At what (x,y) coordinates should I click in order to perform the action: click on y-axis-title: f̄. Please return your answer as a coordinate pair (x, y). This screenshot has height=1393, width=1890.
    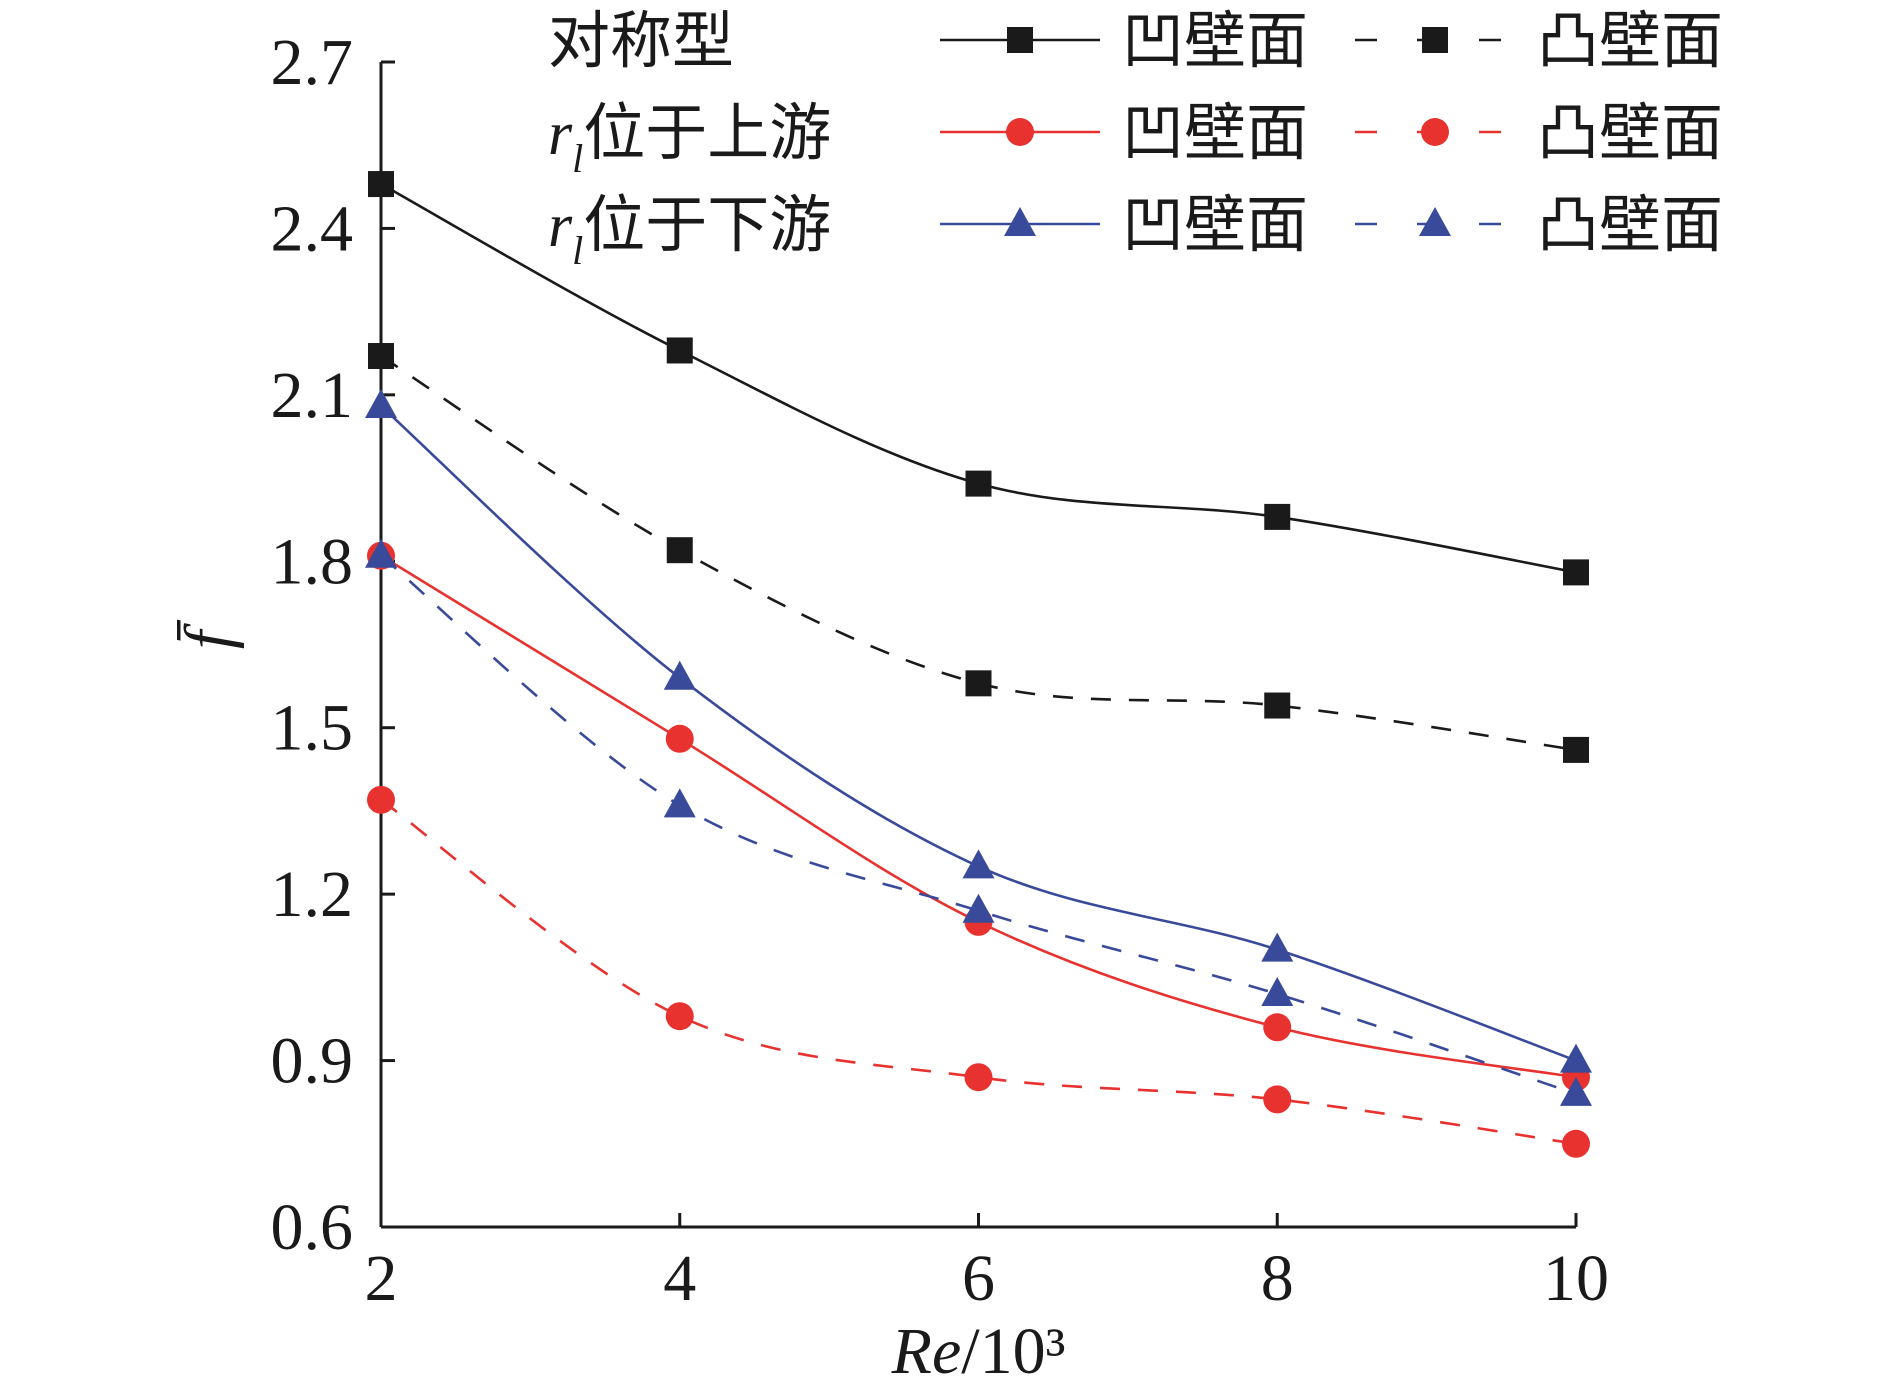
    Looking at the image, I should click on (208, 634).